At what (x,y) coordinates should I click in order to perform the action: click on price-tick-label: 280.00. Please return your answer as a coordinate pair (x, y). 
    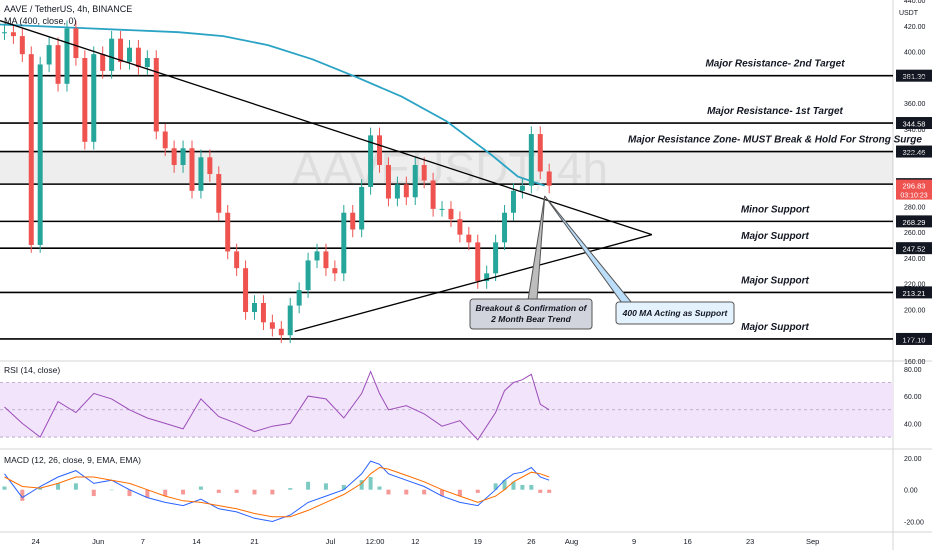
    Looking at the image, I should click on (915, 207).